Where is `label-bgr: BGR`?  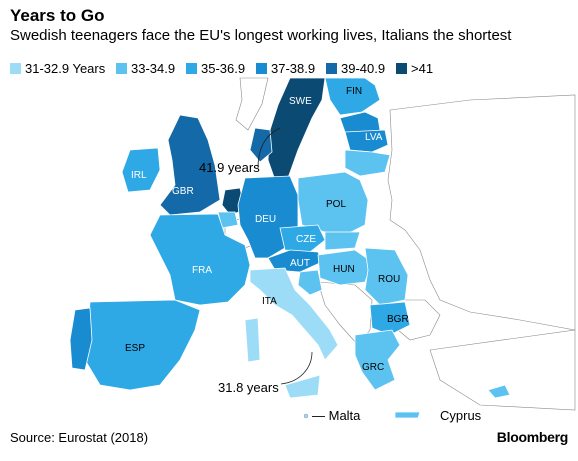
label-bgr: BGR is located at coordinates (398, 319).